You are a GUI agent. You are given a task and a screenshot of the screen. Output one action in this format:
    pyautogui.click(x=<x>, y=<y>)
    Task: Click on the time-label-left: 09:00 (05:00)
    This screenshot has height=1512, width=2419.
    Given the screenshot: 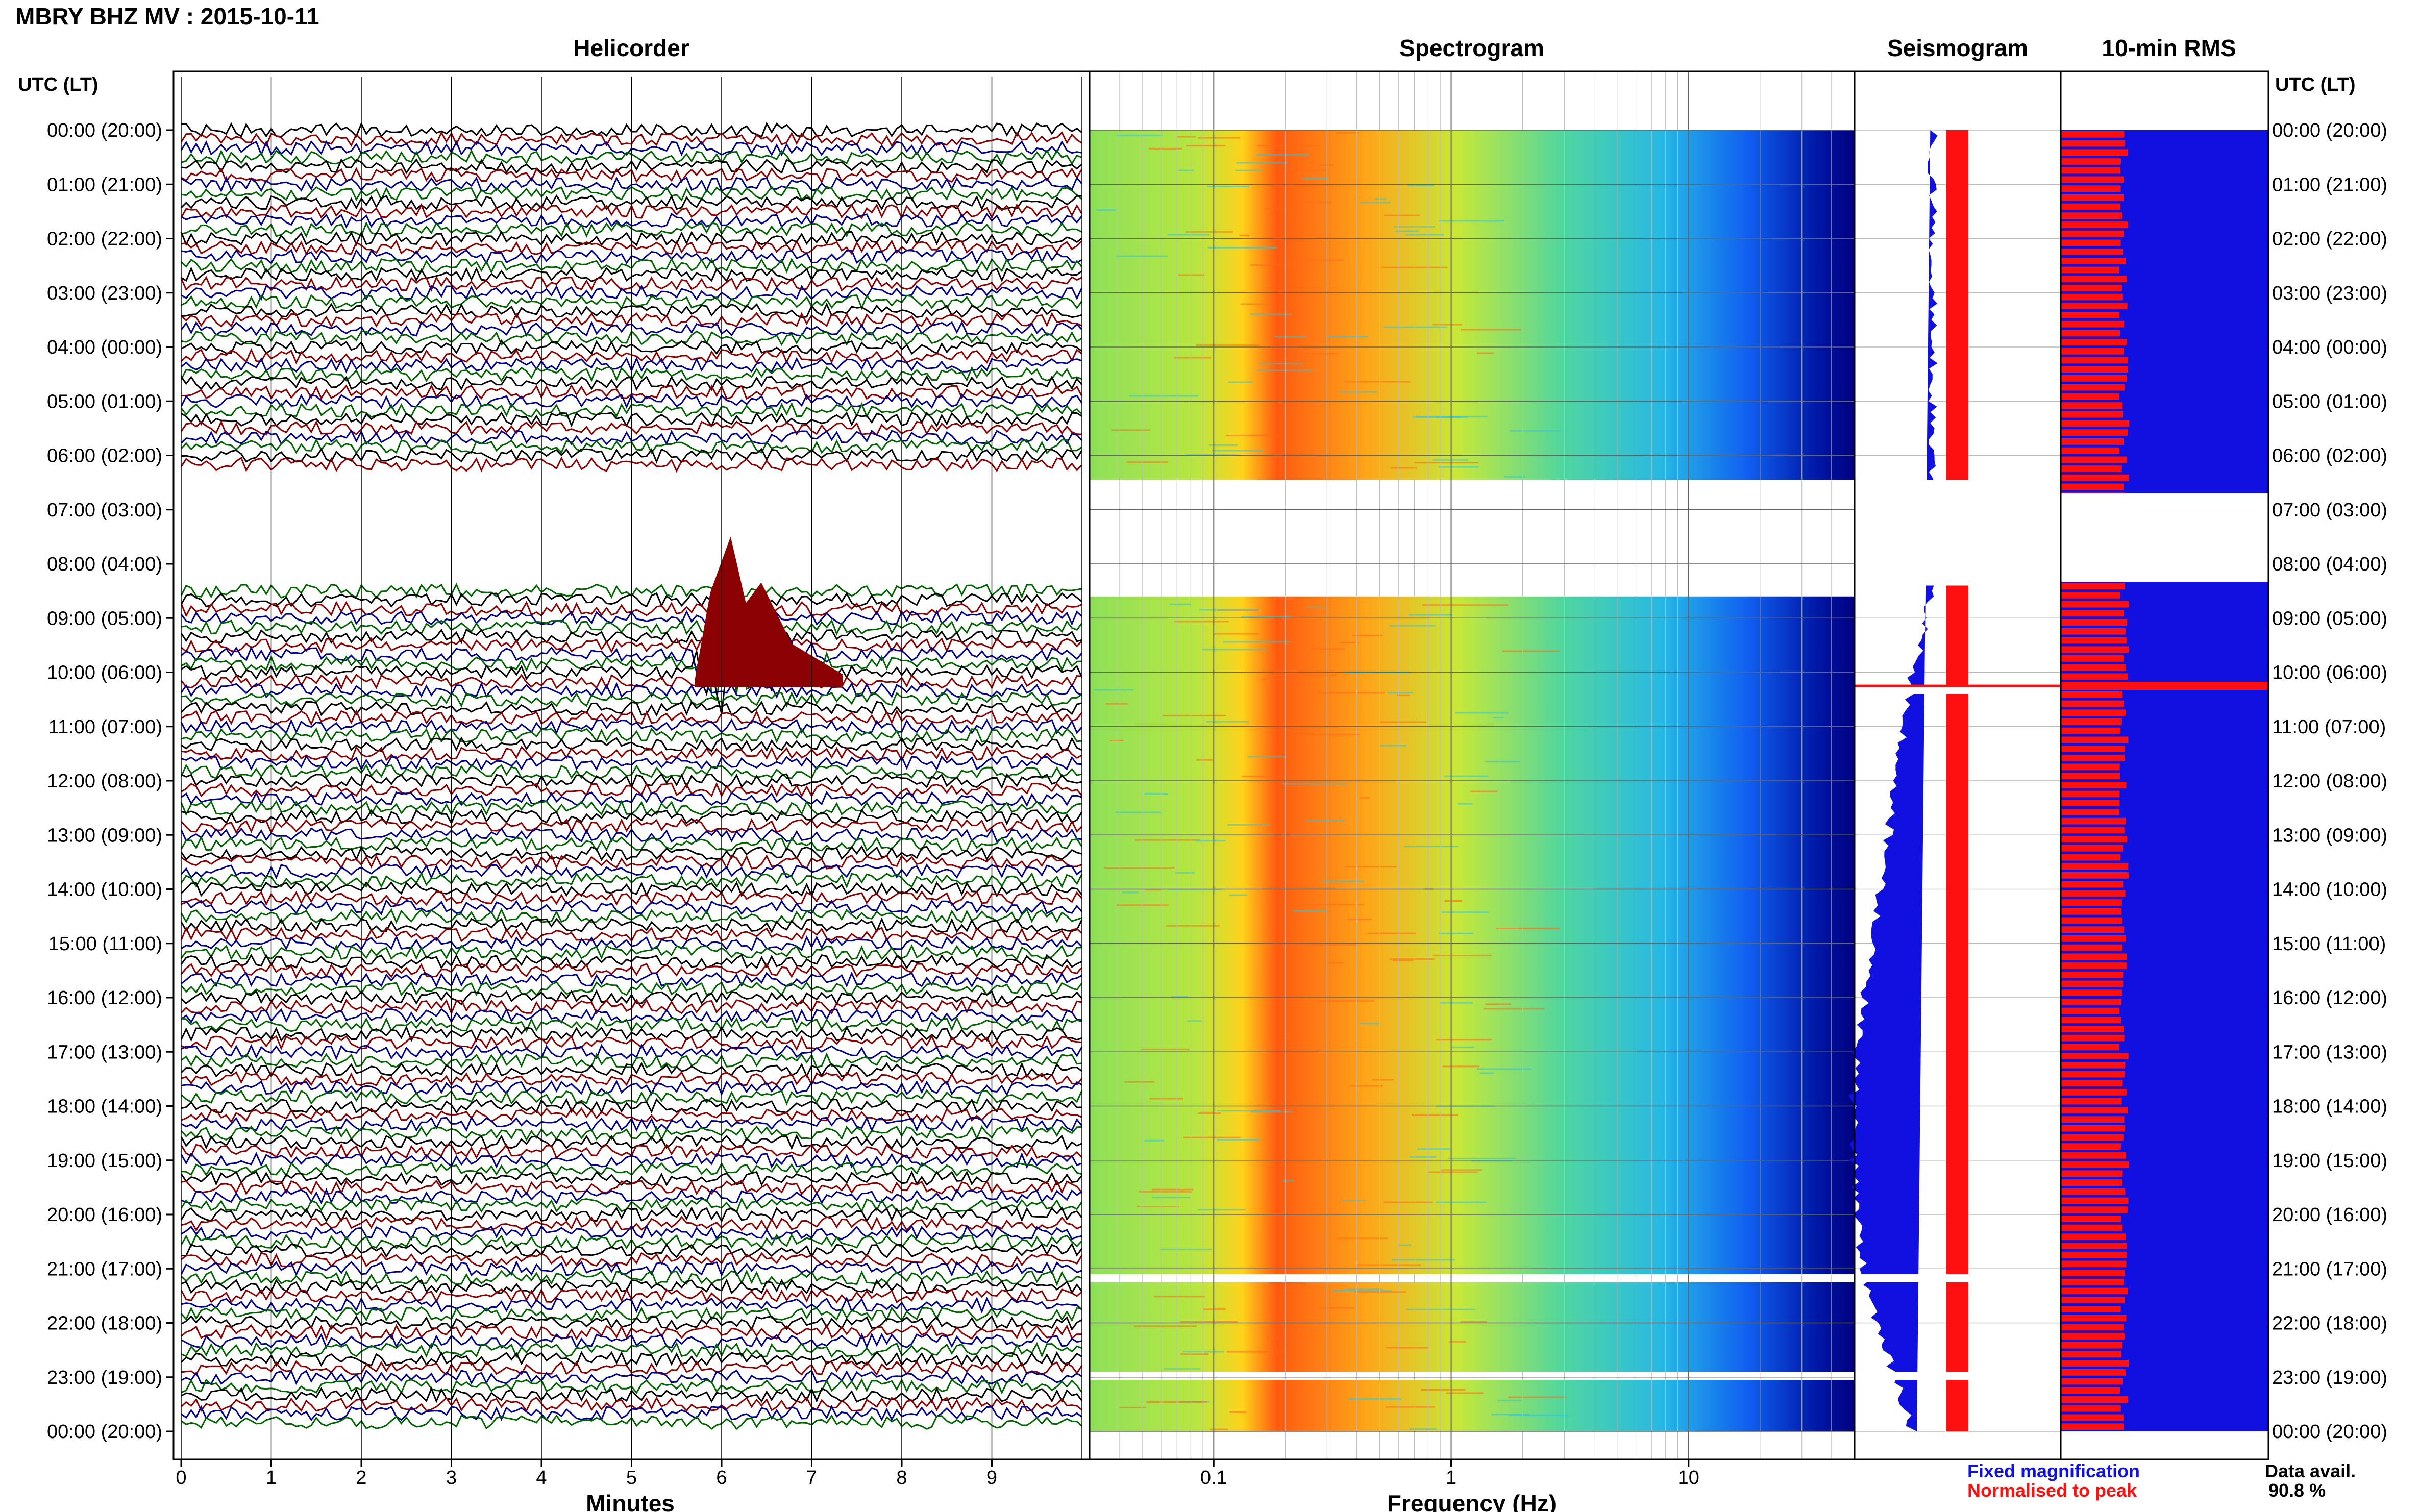 What is the action you would take?
    pyautogui.click(x=104, y=618)
    